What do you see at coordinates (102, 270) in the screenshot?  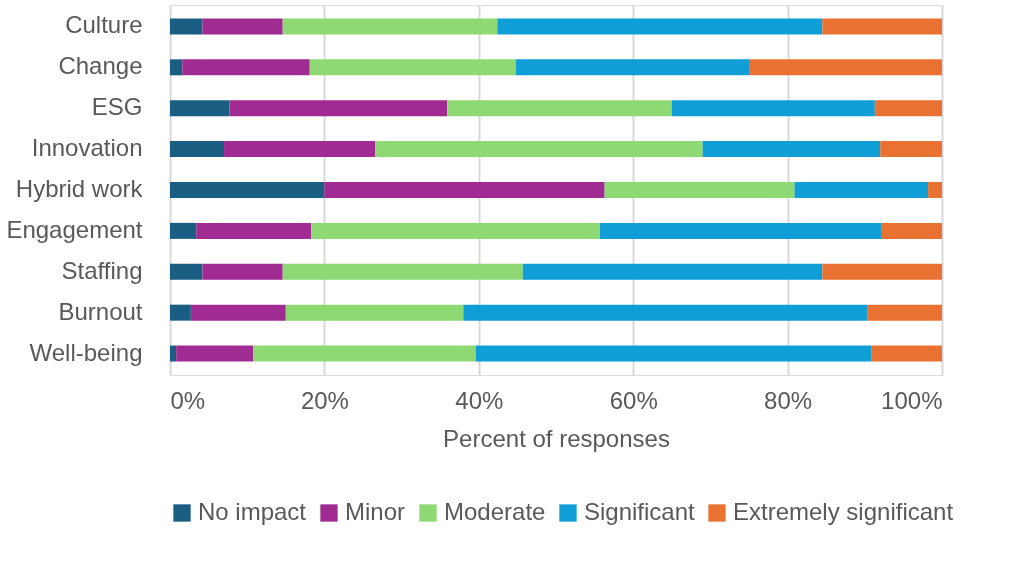 I see `y-tick-label: Staffing` at bounding box center [102, 270].